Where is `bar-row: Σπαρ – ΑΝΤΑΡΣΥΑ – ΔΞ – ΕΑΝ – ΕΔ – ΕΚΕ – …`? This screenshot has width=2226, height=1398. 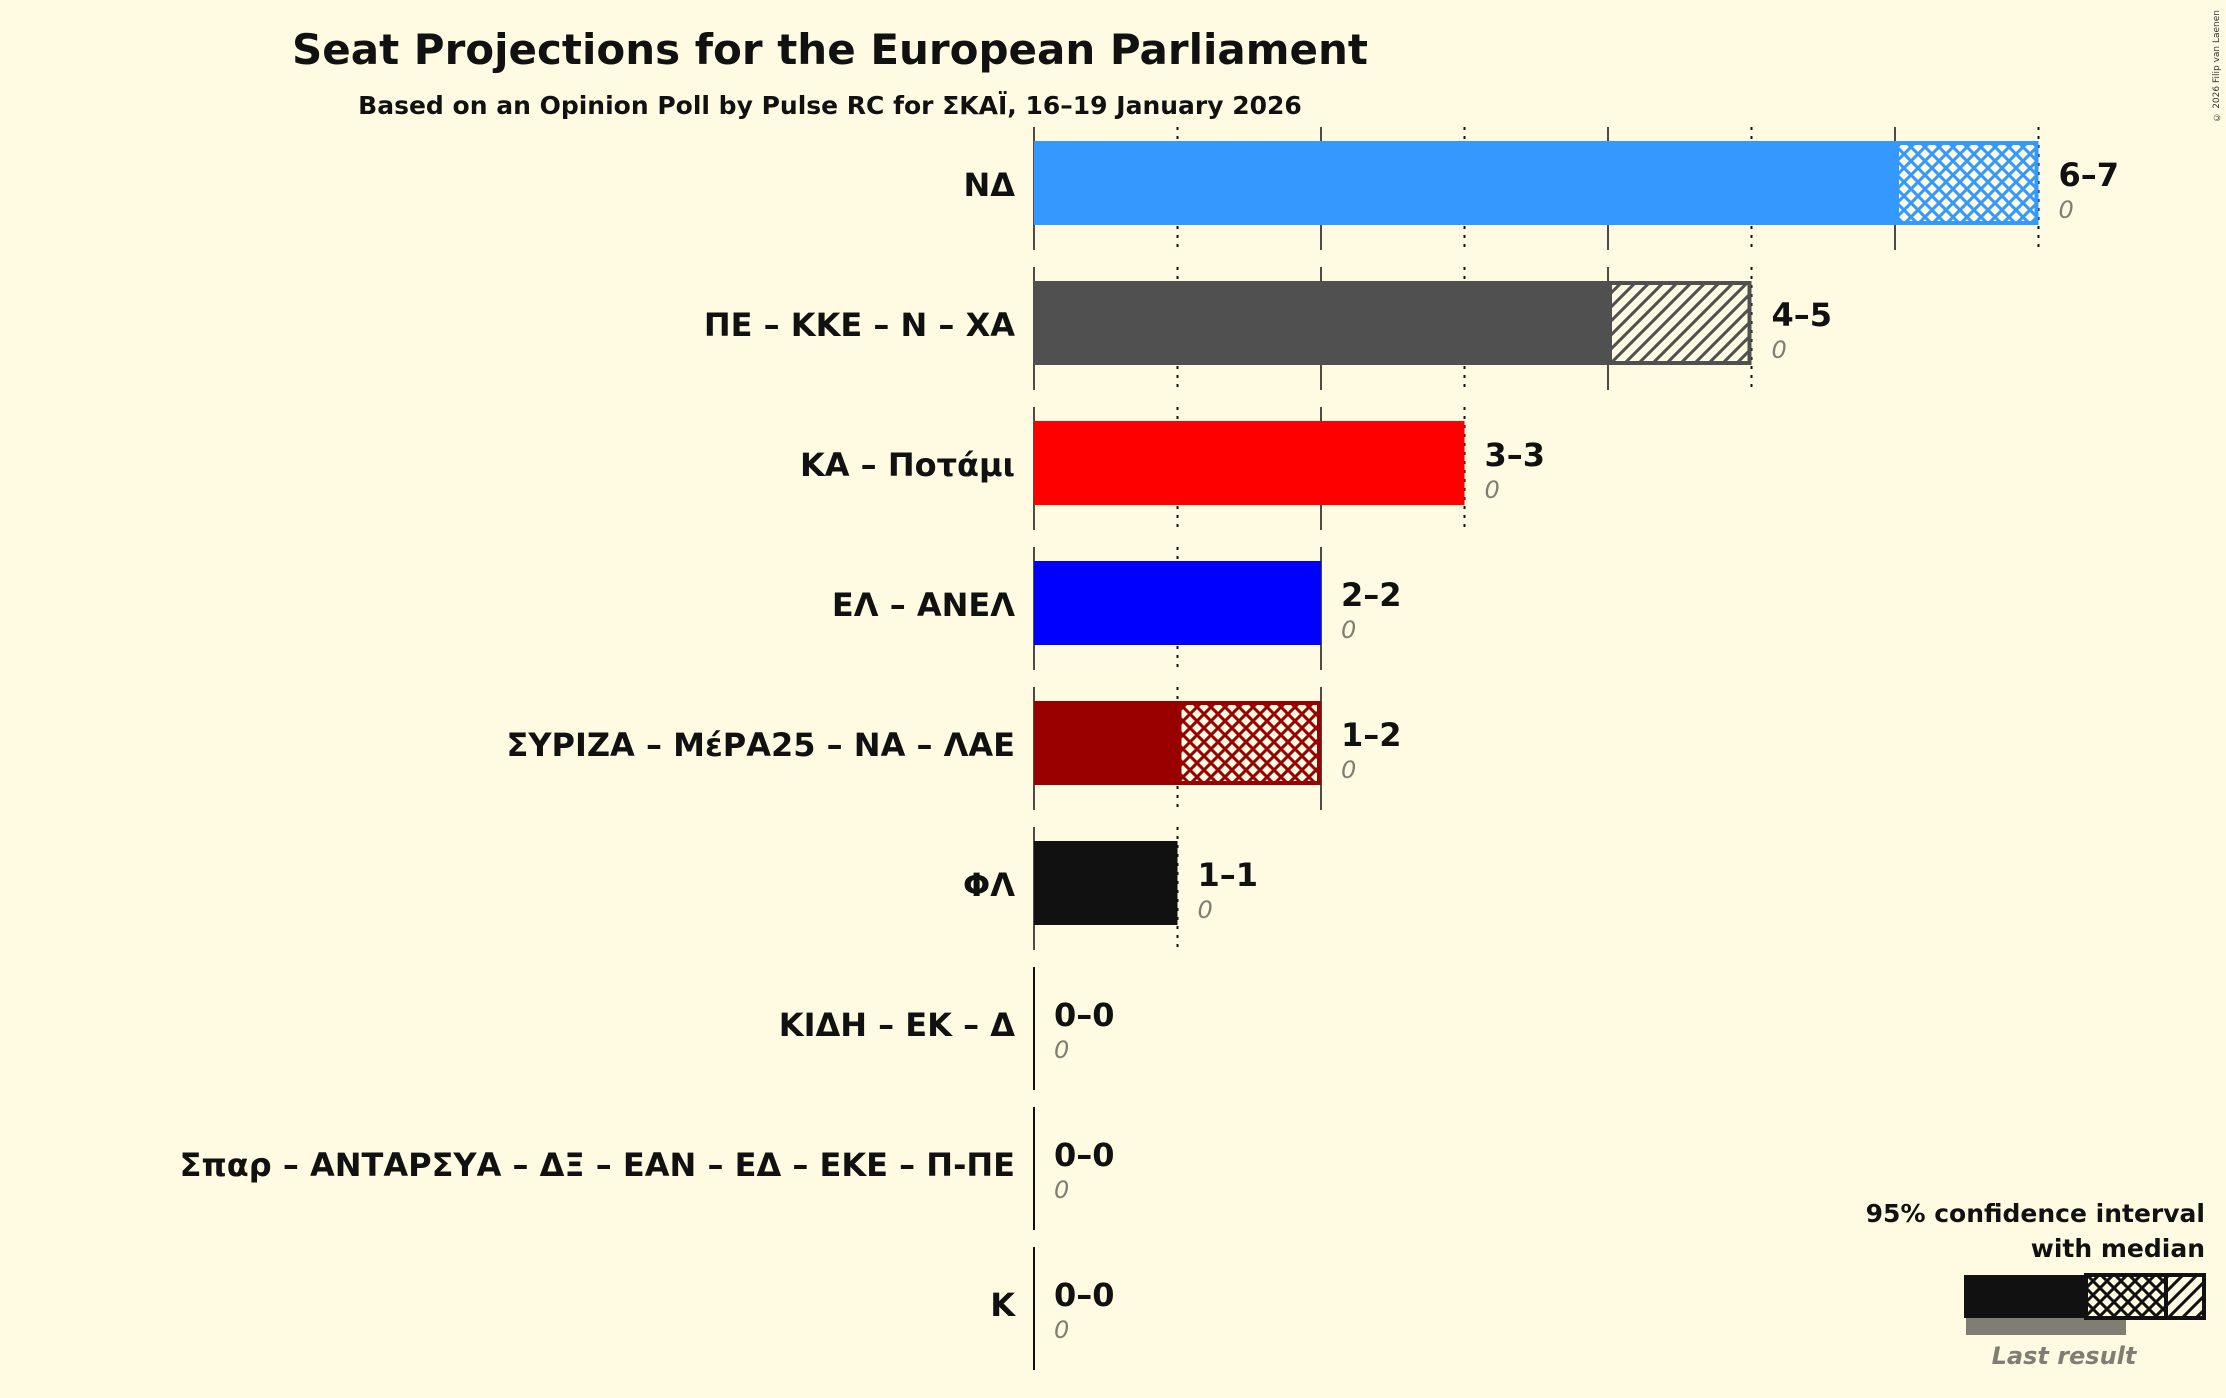
bar-row: Σπαρ – ΑΝΤΑΡΣΥΑ – ΔΞ – ΕΑΝ – ΕΔ – ΕΚΕ – … is located at coordinates (647, 1168).